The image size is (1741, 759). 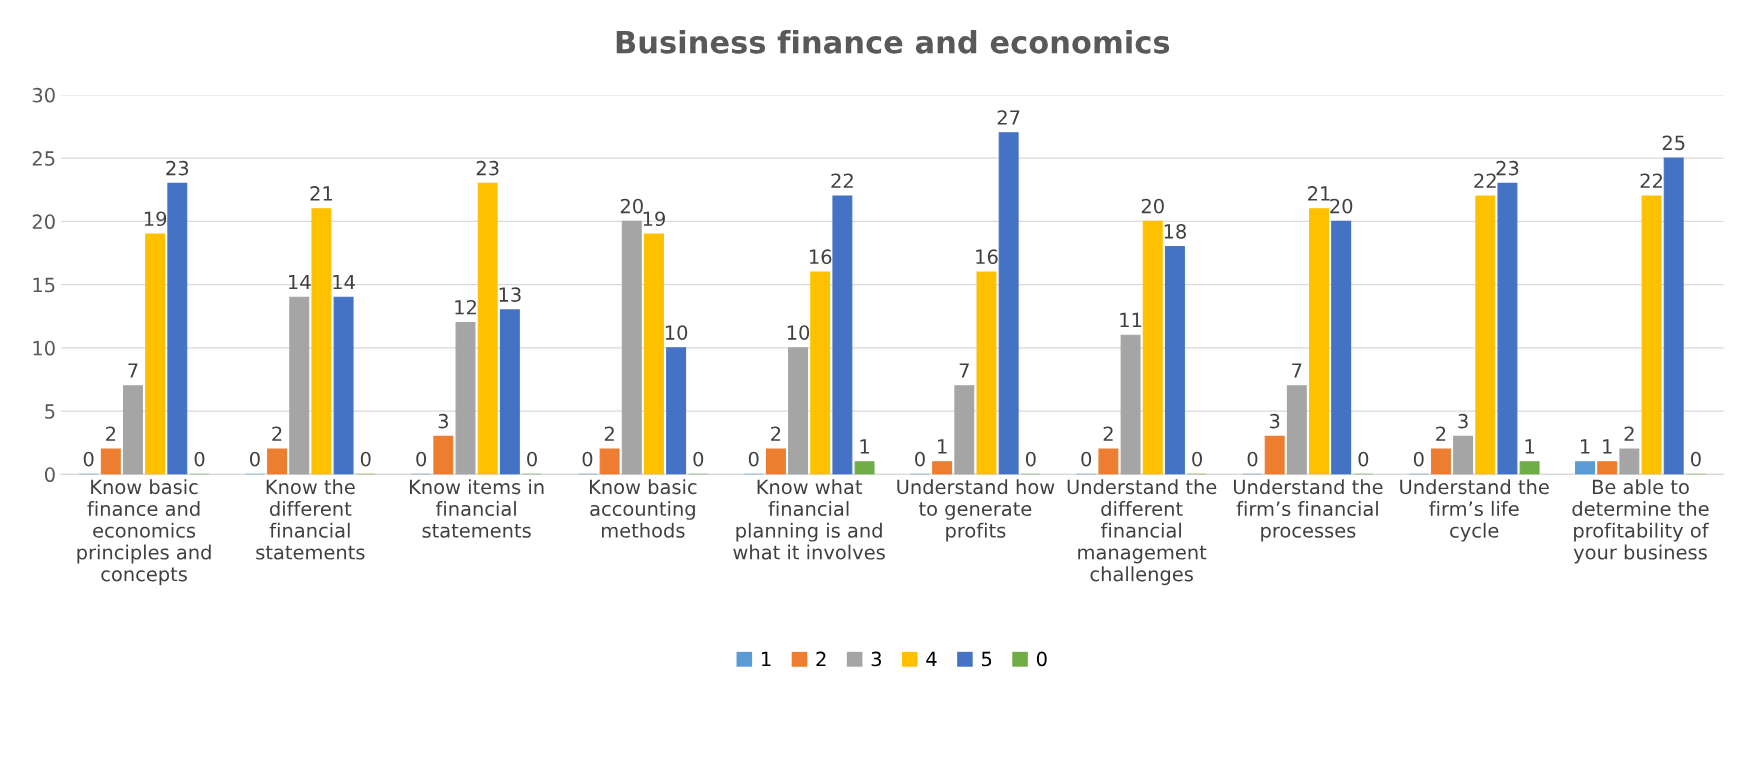 I want to click on legend-label: 4, so click(x=931, y=659).